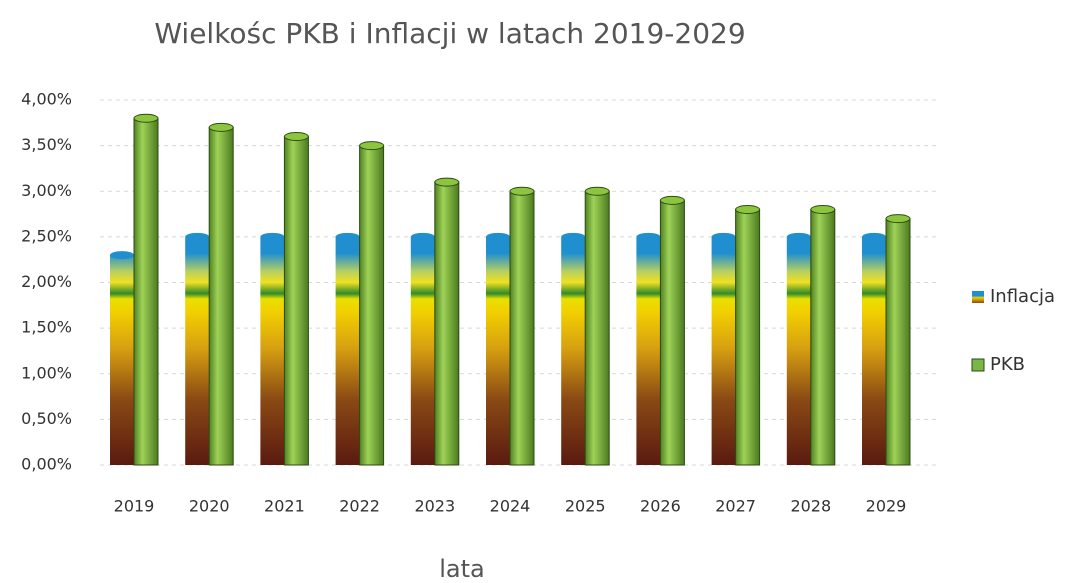 The width and height of the screenshot is (1071, 583). Describe the element at coordinates (46, 372) in the screenshot. I see `y-tick-label: 1,00%` at that location.